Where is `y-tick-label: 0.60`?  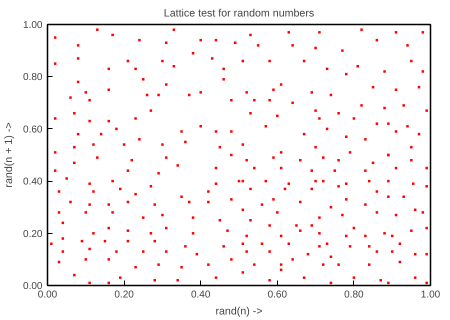
y-tick-label: 0.60 is located at coordinates (33, 130).